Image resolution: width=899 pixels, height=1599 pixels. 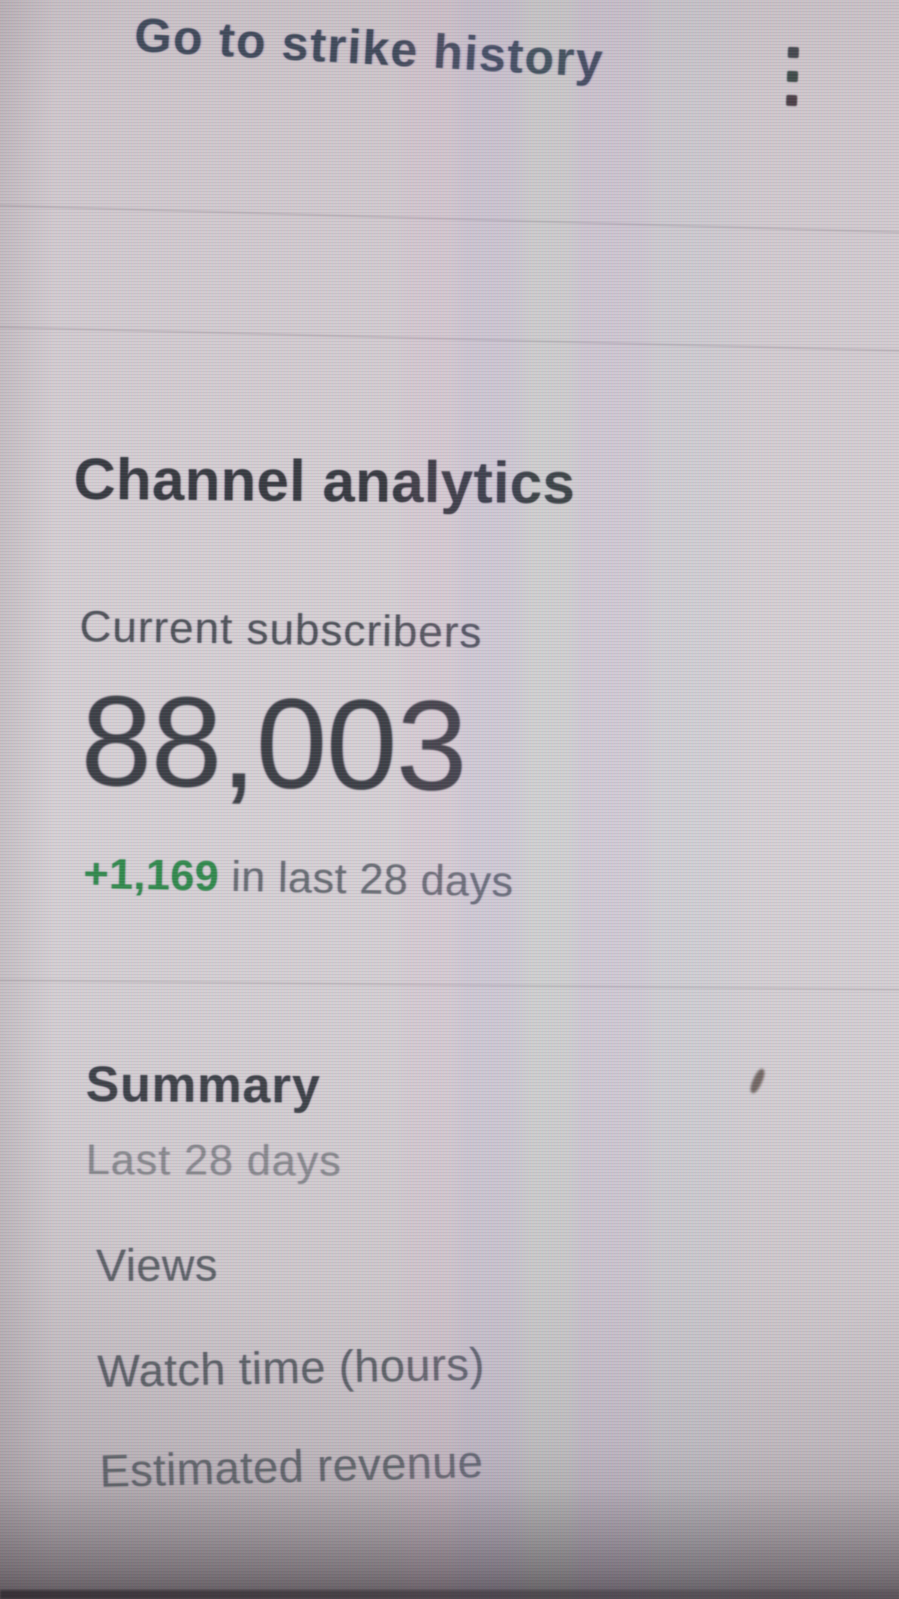 I want to click on subscriber-count: 88,003, so click(x=273, y=744).